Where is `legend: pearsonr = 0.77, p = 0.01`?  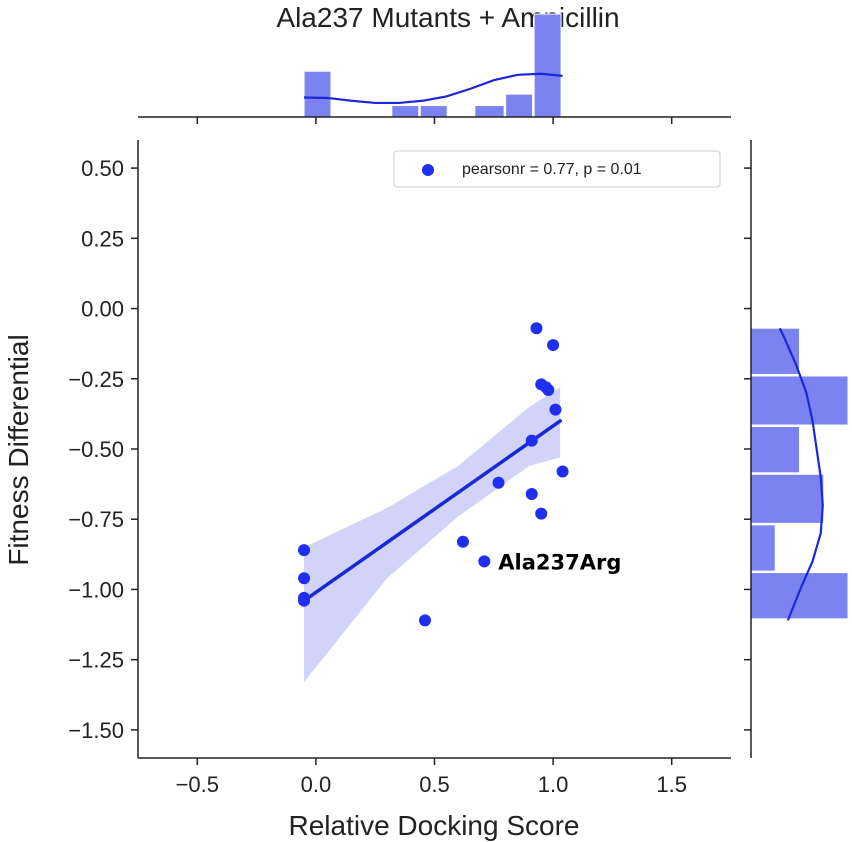 legend: pearsonr = 0.77, p = 0.01 is located at coordinates (557, 169).